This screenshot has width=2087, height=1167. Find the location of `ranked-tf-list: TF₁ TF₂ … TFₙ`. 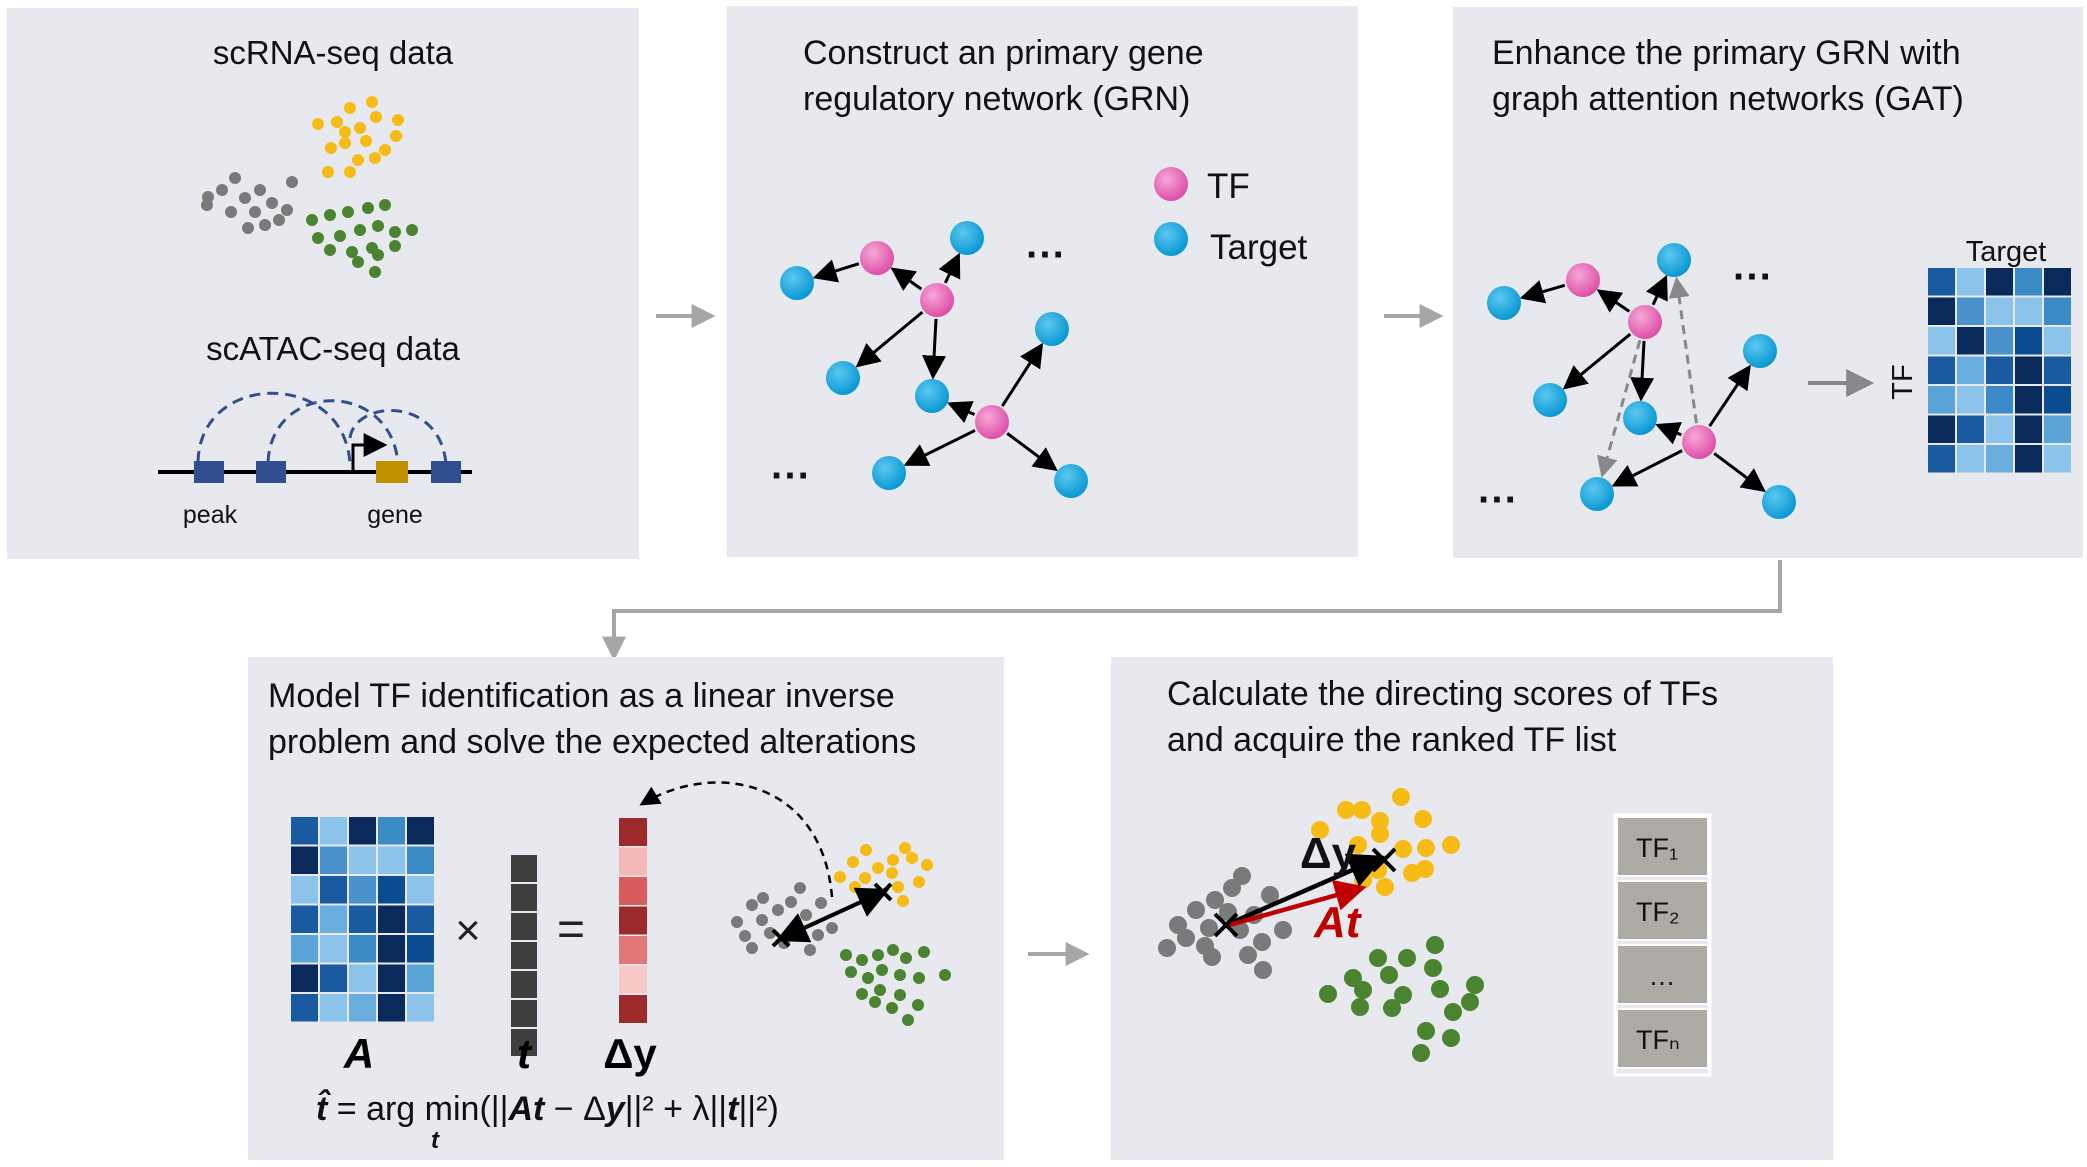

ranked-tf-list: TF₁ TF₂ … TFₙ is located at coordinates (1662, 945).